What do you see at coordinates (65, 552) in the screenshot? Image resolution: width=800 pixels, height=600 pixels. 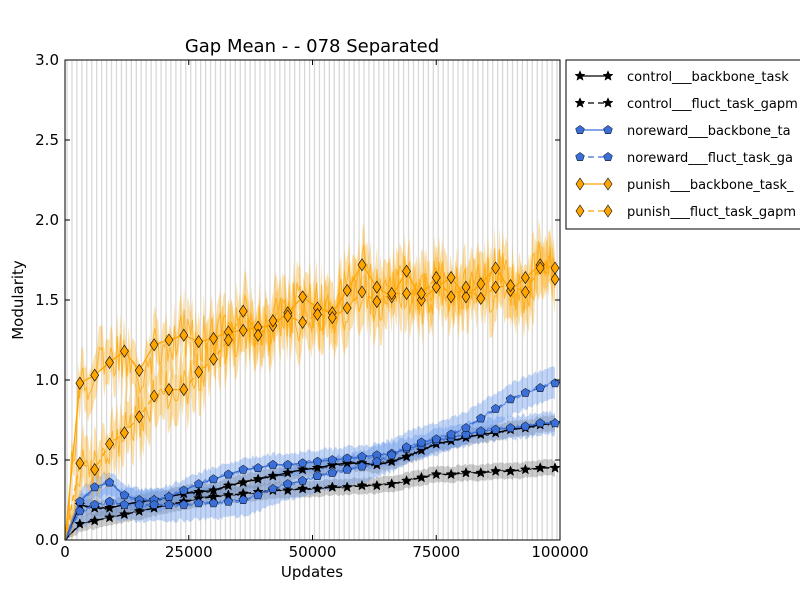 I see `x-tick-label: 0` at bounding box center [65, 552].